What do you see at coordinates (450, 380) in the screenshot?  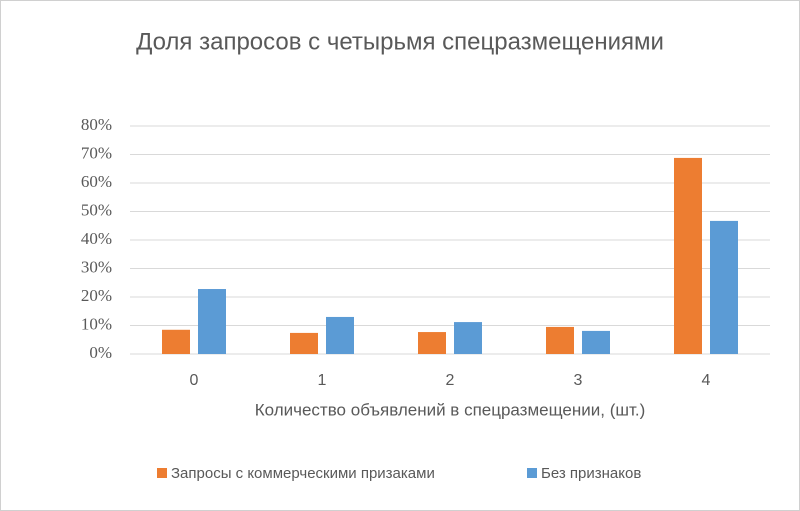 I see `x-tick-label: 2` at bounding box center [450, 380].